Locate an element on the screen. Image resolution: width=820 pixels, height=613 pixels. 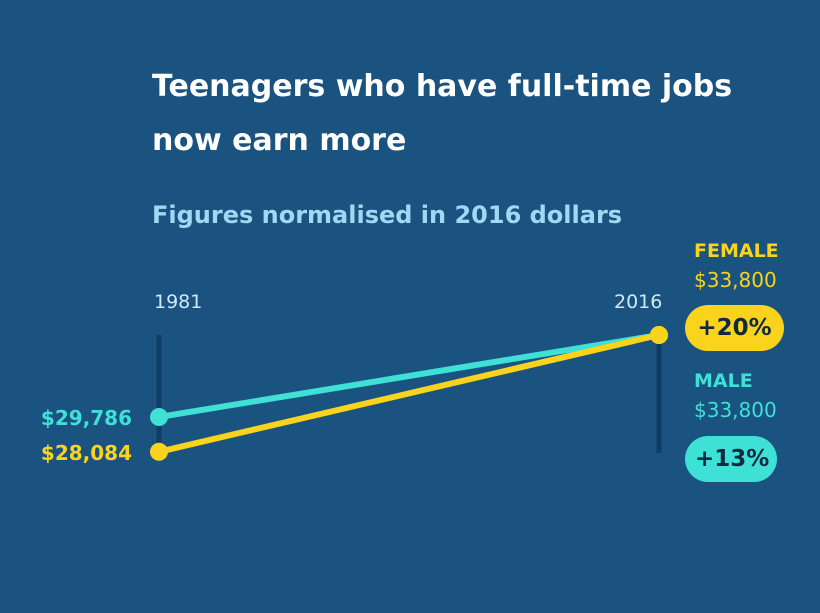
male-end-value-label: $33,800 is located at coordinates (735, 410).